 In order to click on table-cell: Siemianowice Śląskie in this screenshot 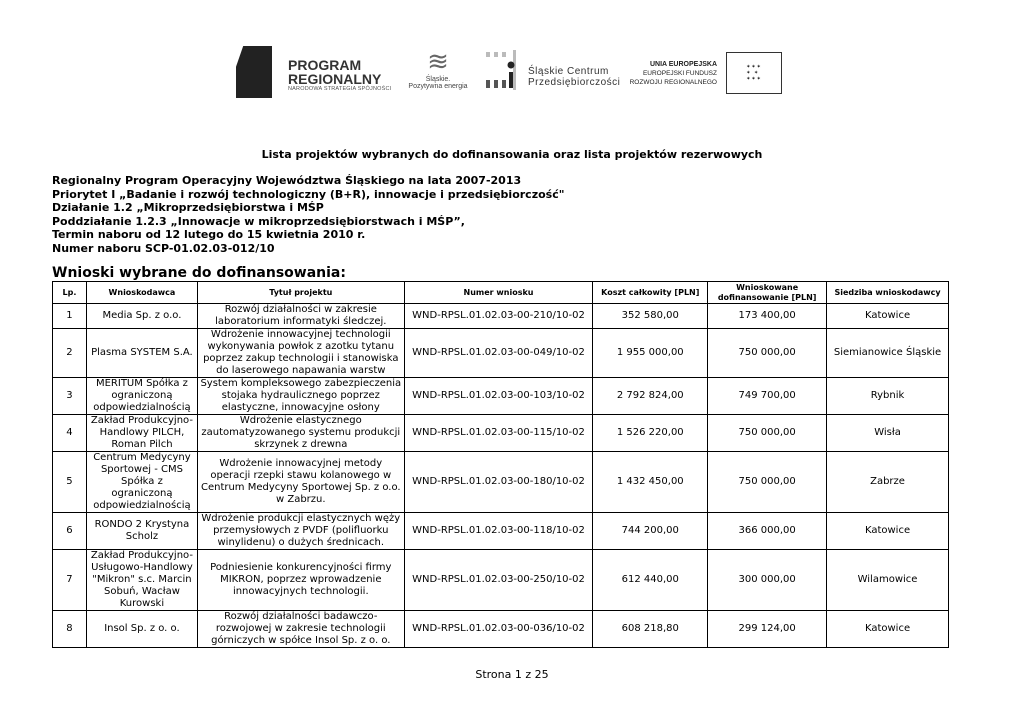, I will do `click(887, 353)`.